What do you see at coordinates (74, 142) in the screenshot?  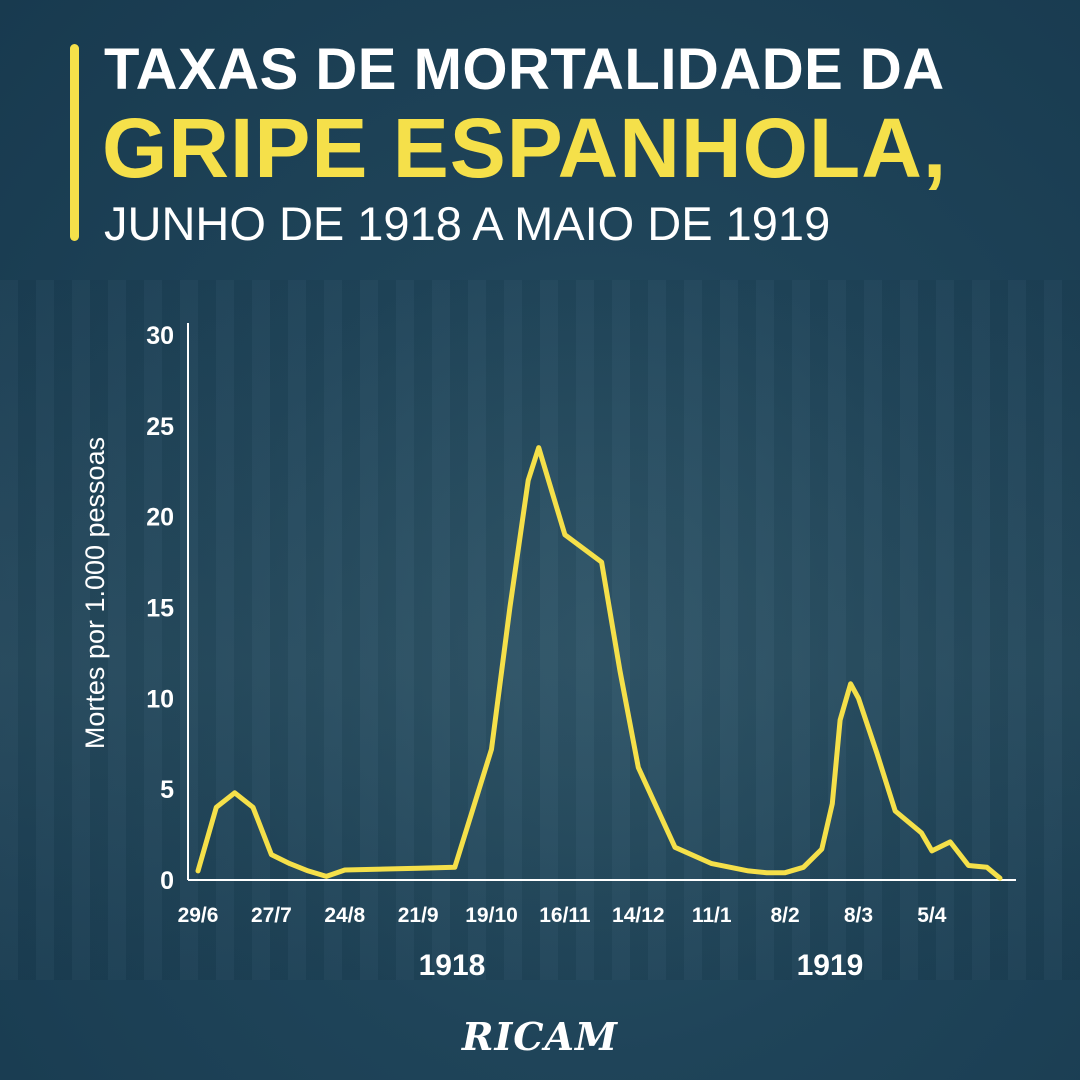 I see `title-accent-bar` at bounding box center [74, 142].